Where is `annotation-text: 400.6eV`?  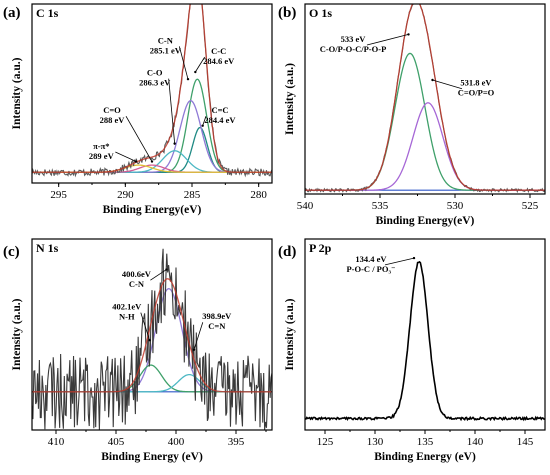 annotation-text: 400.6eV is located at coordinates (137, 274).